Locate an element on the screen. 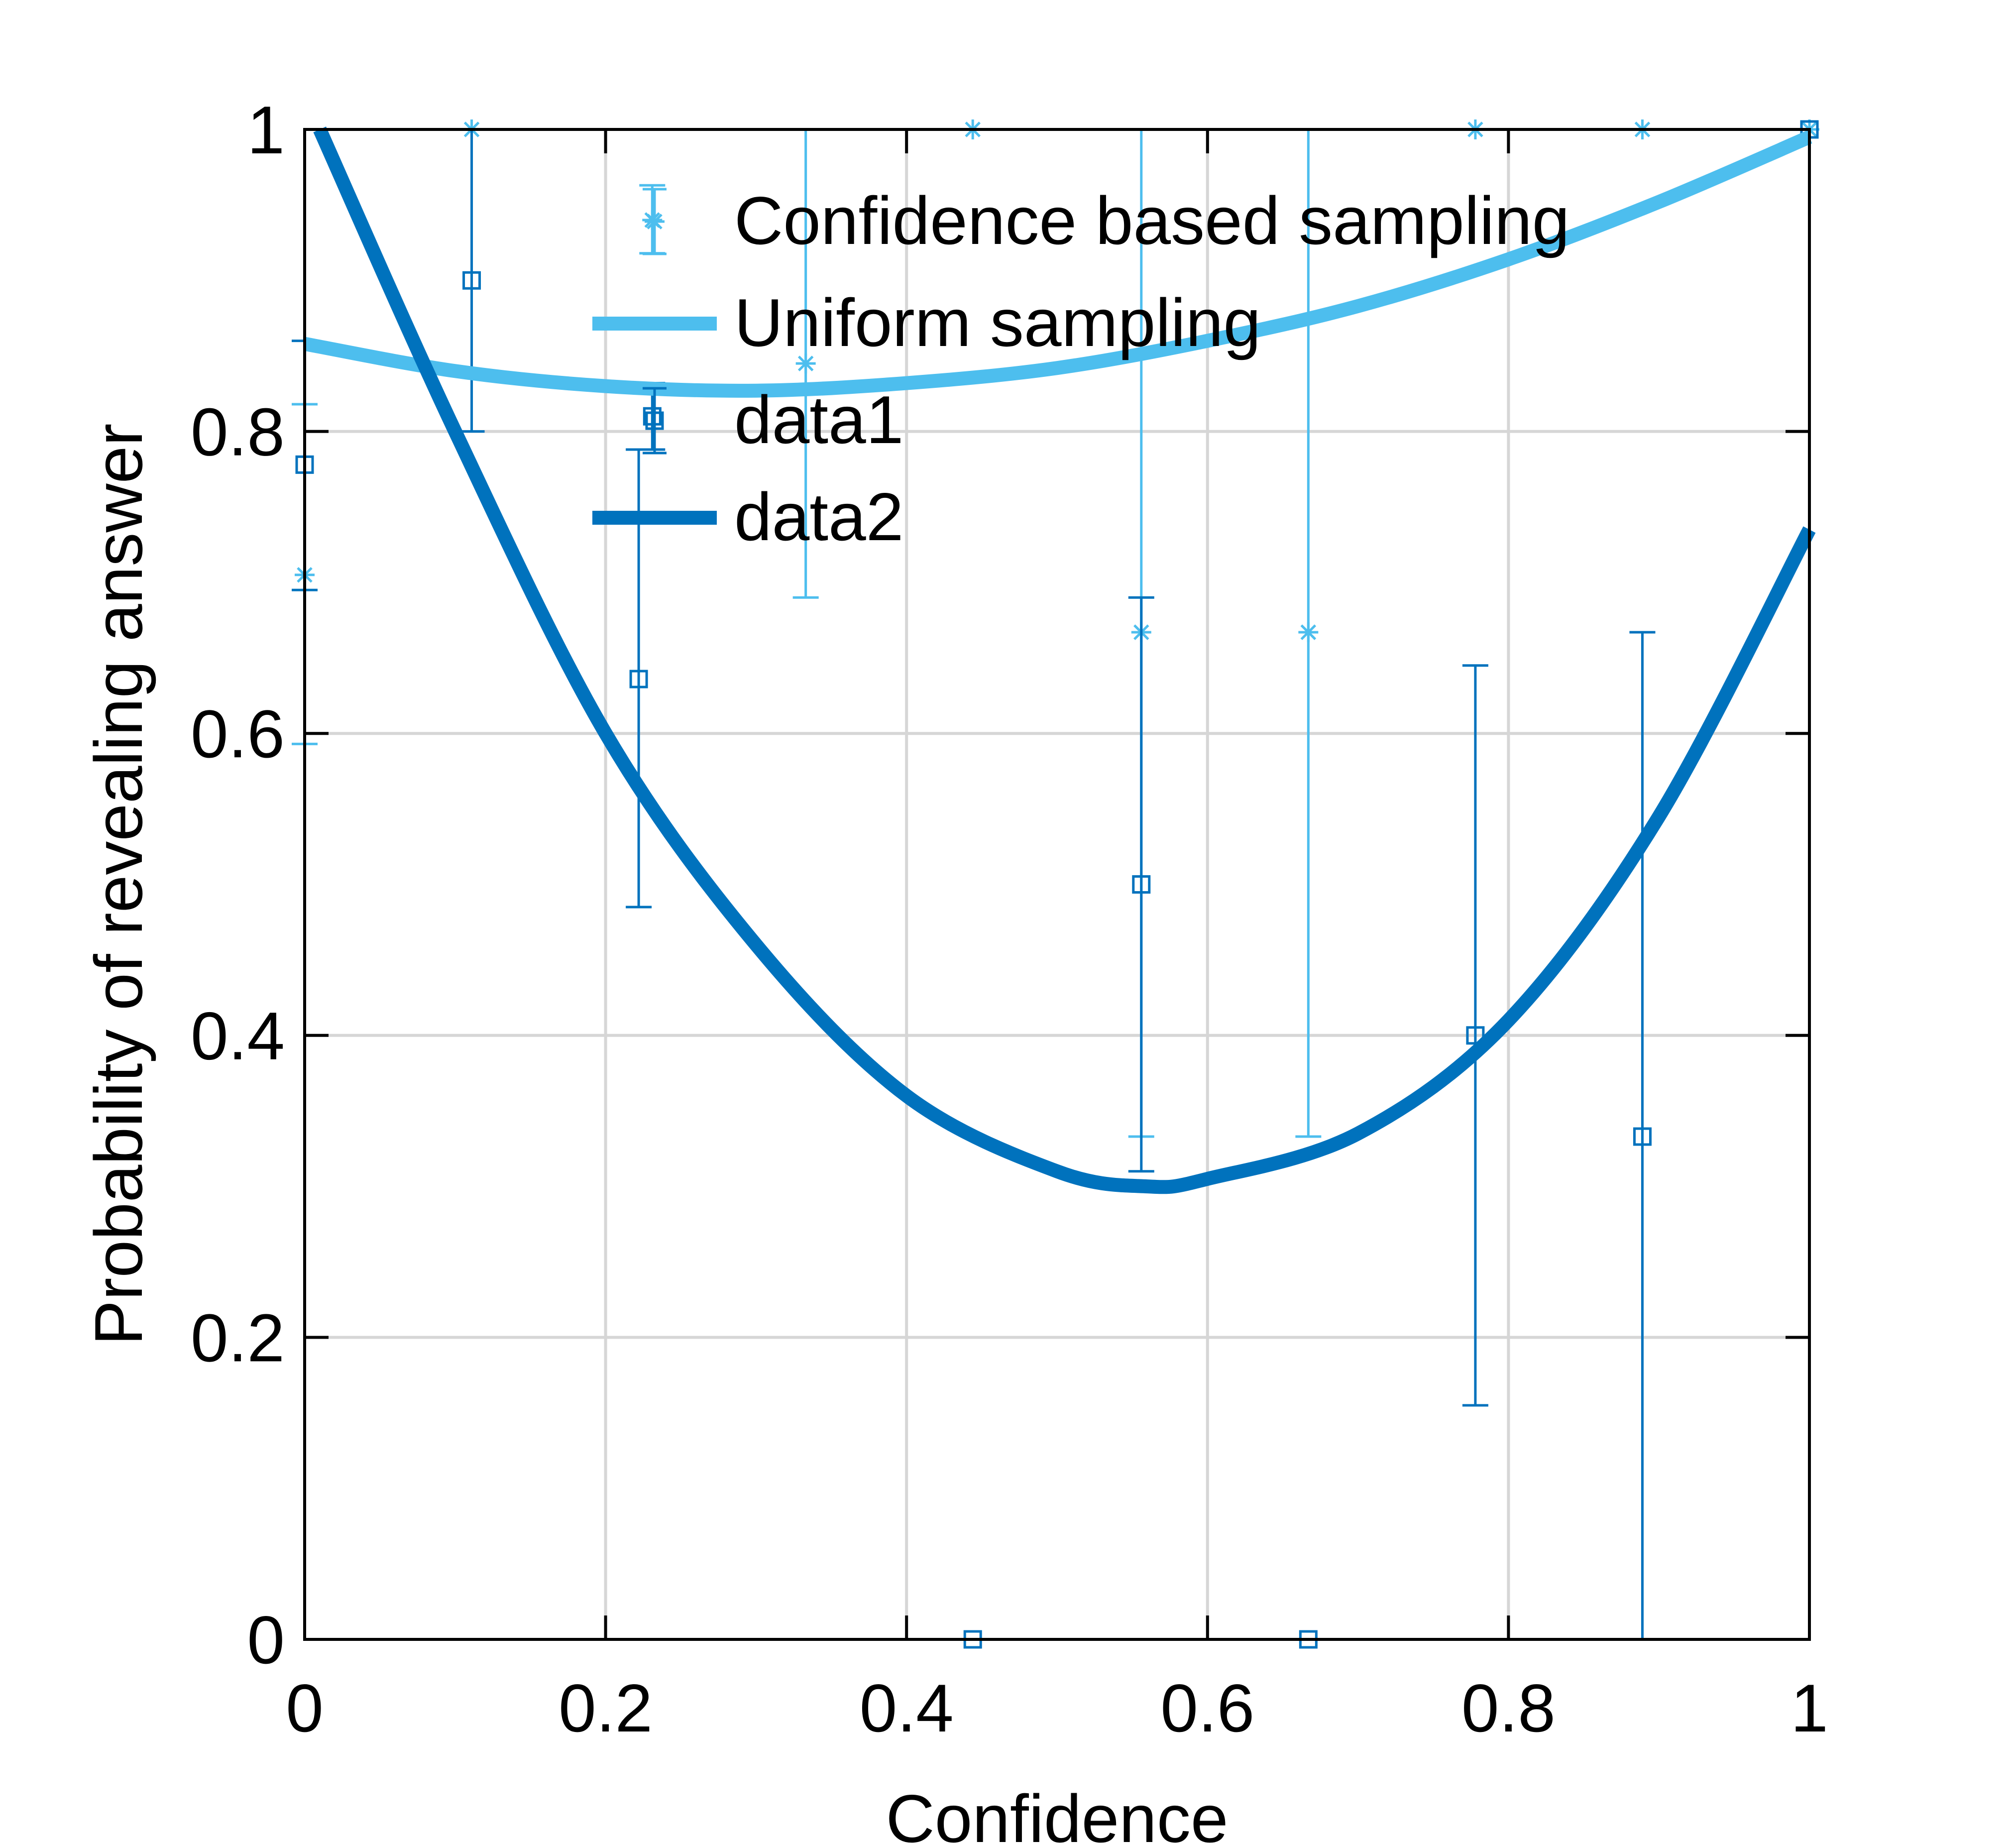 The height and width of the screenshot is (1844, 2016). legend-label: data2 is located at coordinates (818, 517).